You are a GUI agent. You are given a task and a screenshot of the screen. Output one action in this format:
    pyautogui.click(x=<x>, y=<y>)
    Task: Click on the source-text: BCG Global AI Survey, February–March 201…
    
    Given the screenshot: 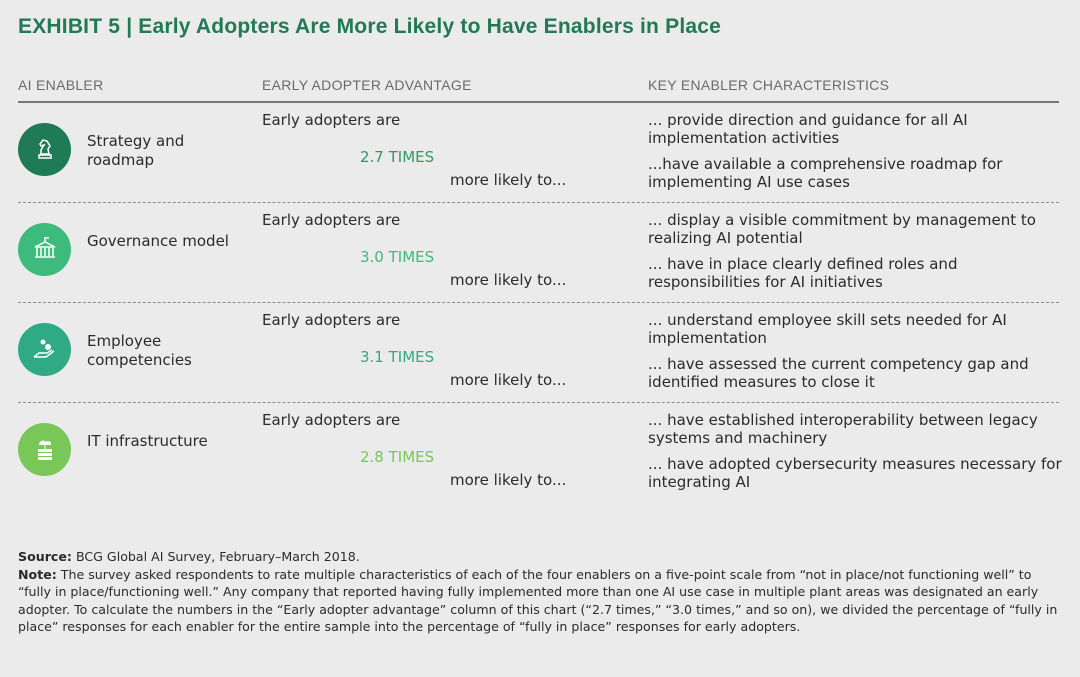 What is the action you would take?
    pyautogui.click(x=215, y=556)
    